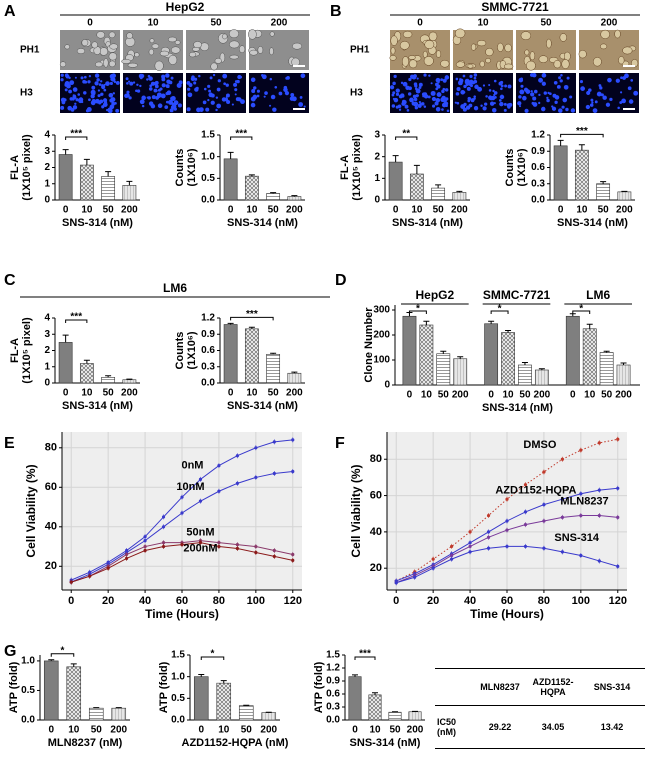  I want to click on significance-label: *, so click(500, 309).